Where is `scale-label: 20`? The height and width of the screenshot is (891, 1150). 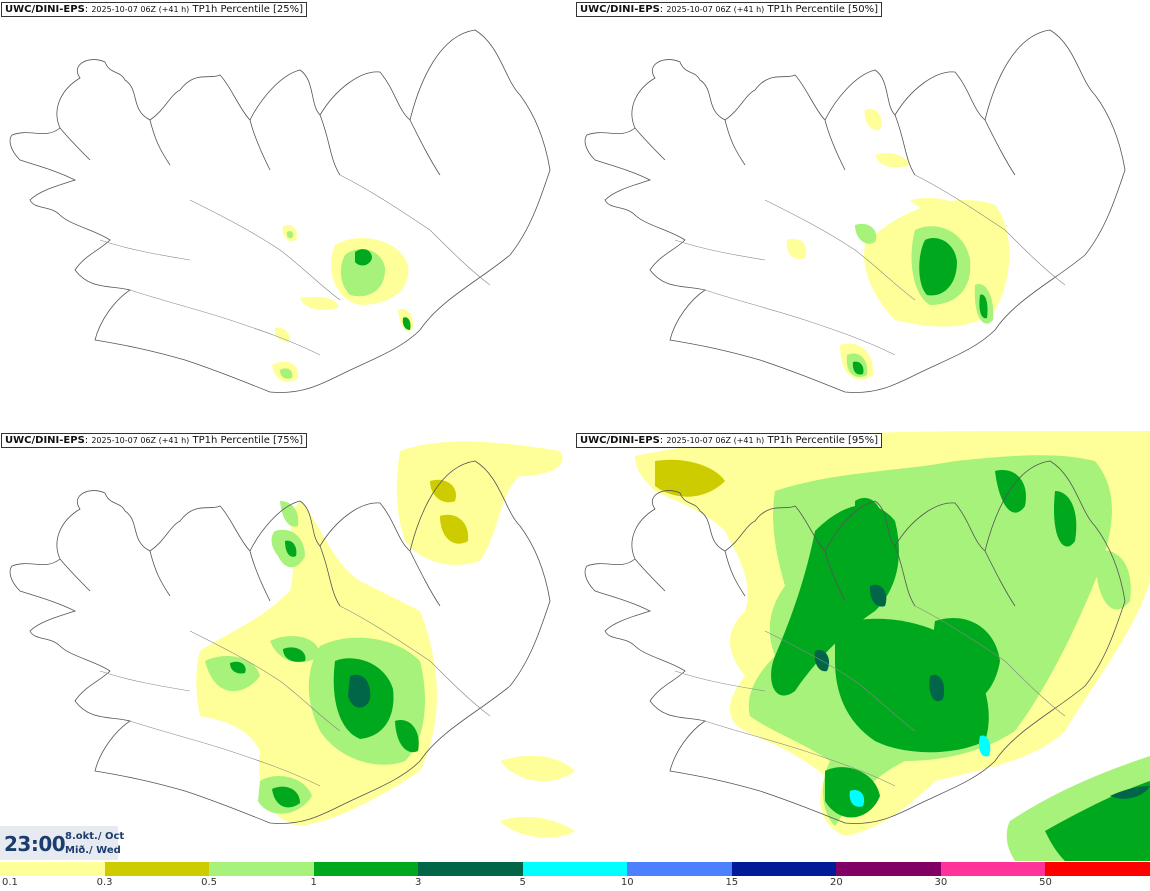 scale-label: 20 is located at coordinates (836, 882).